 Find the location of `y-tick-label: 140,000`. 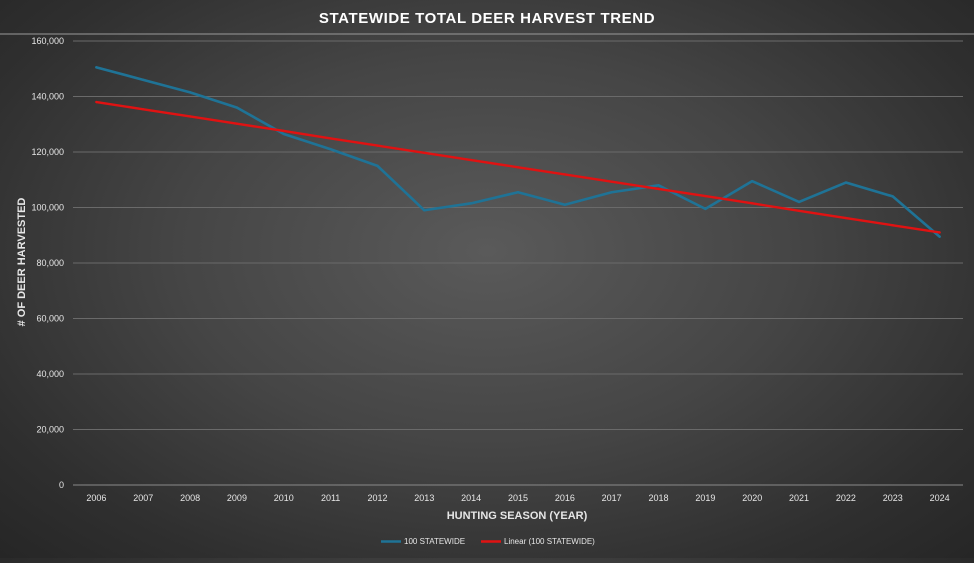

y-tick-label: 140,000 is located at coordinates (47, 97).